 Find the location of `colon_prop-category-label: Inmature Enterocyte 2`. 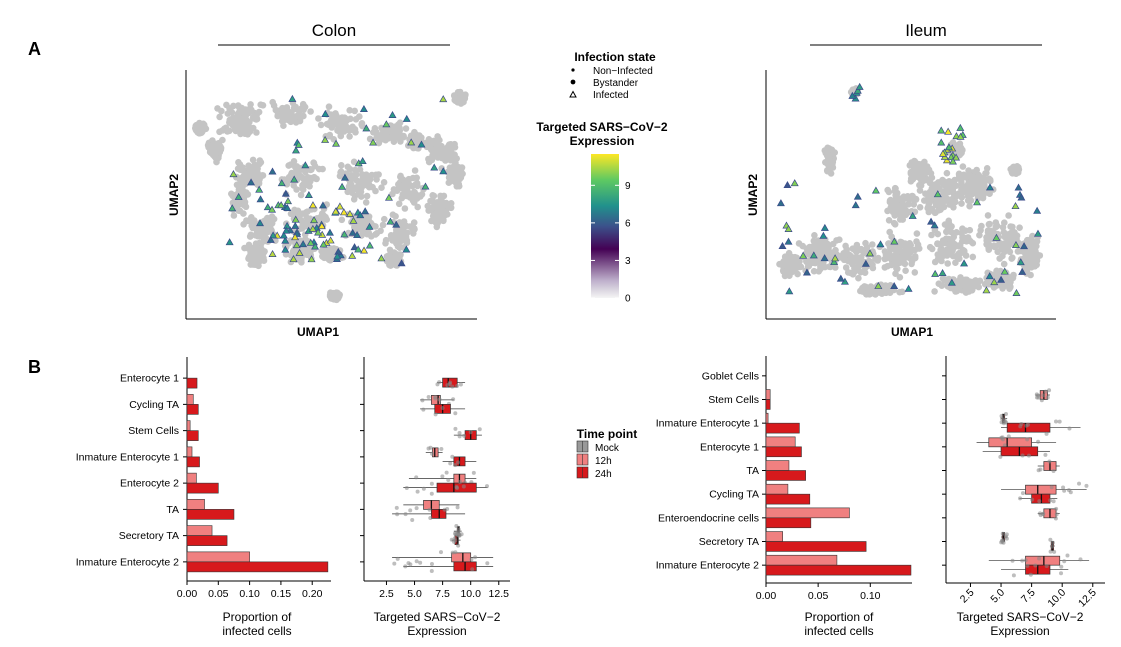

colon_prop-category-label: Inmature Enterocyte 2 is located at coordinates (127, 562).